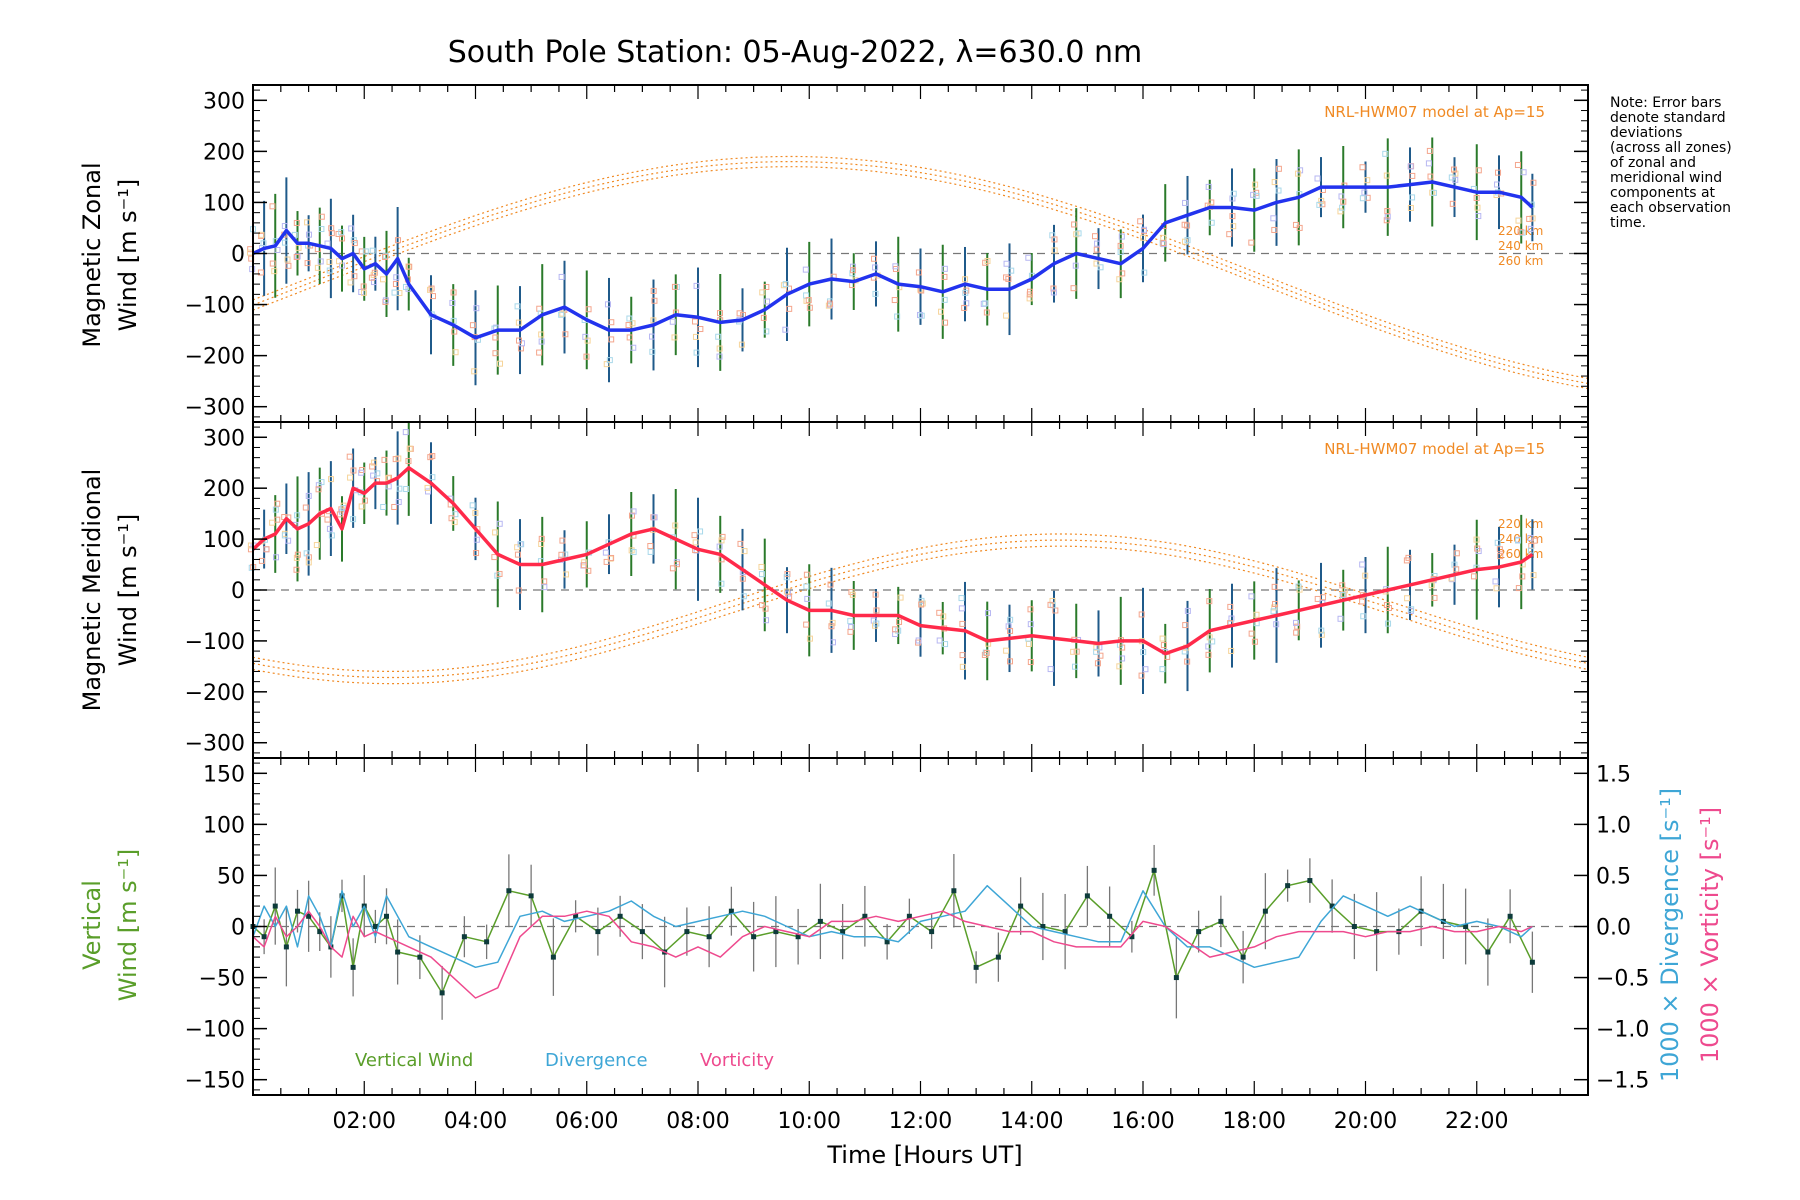 The height and width of the screenshot is (1200, 1800). What do you see at coordinates (737, 1060) in the screenshot?
I see `legend-vorticity: Vorticity` at bounding box center [737, 1060].